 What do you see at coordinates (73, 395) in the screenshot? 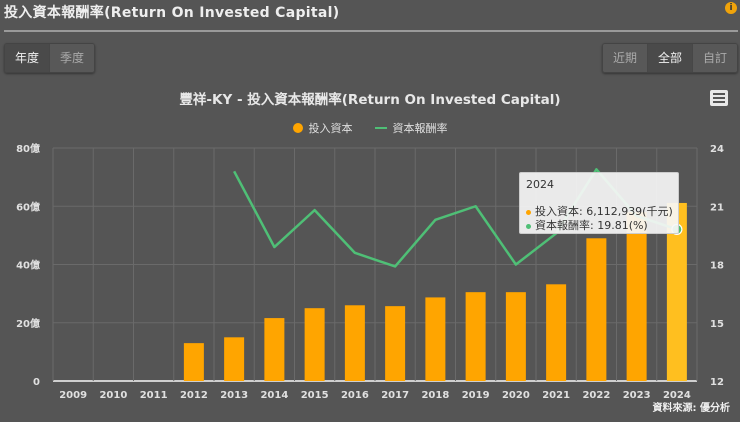
I see `svg-text: 2009` at bounding box center [73, 395].